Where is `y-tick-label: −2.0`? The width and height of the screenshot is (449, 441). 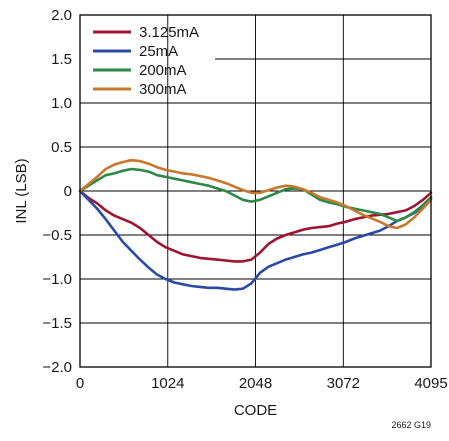 y-tick-label: −2.0 is located at coordinates (57, 367).